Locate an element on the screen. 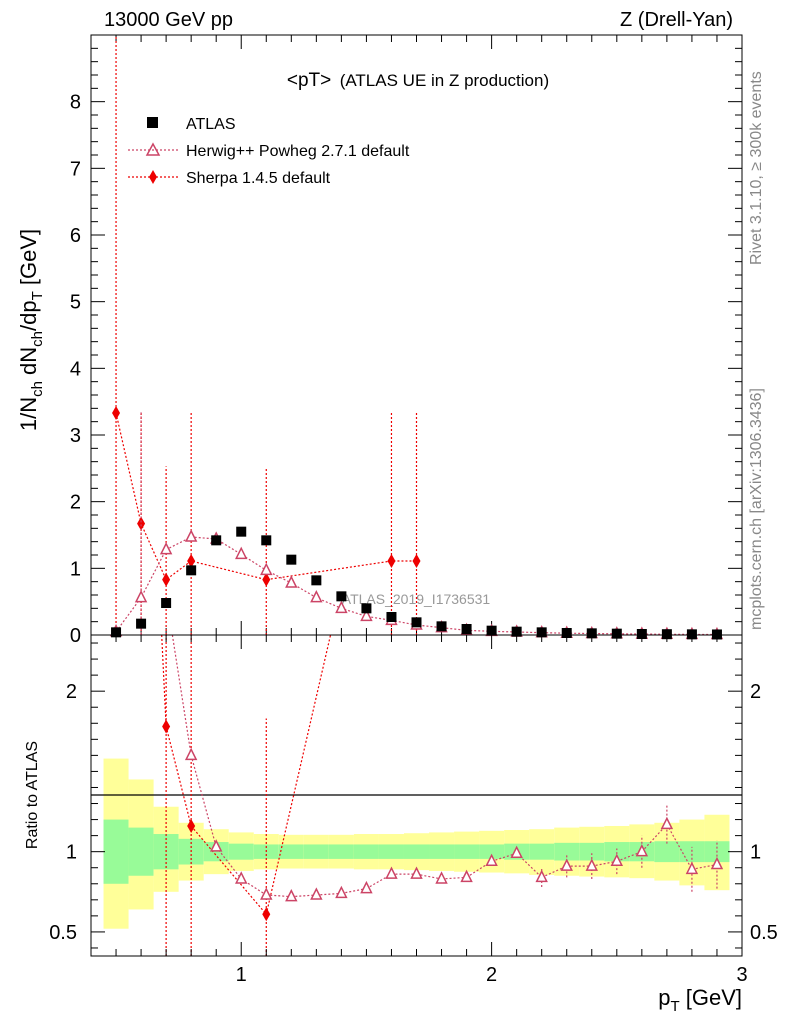 Image resolution: width=786 pixels, height=1024 pixels. ratio-y-tick-label: 0.5 is located at coordinates (63, 933).